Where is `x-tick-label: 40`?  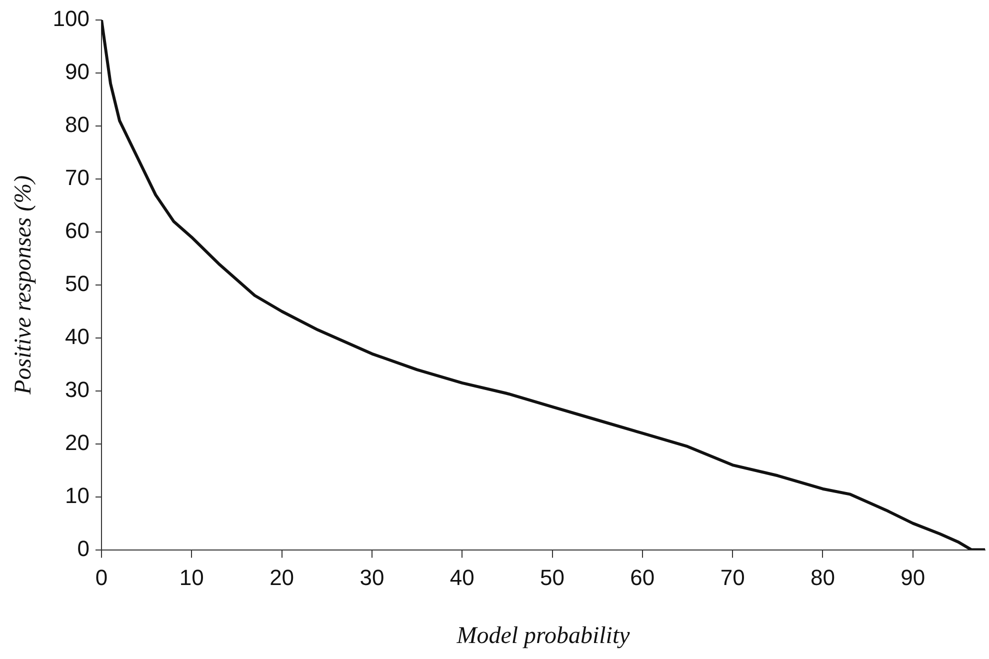
x-tick-label: 40 is located at coordinates (462, 577).